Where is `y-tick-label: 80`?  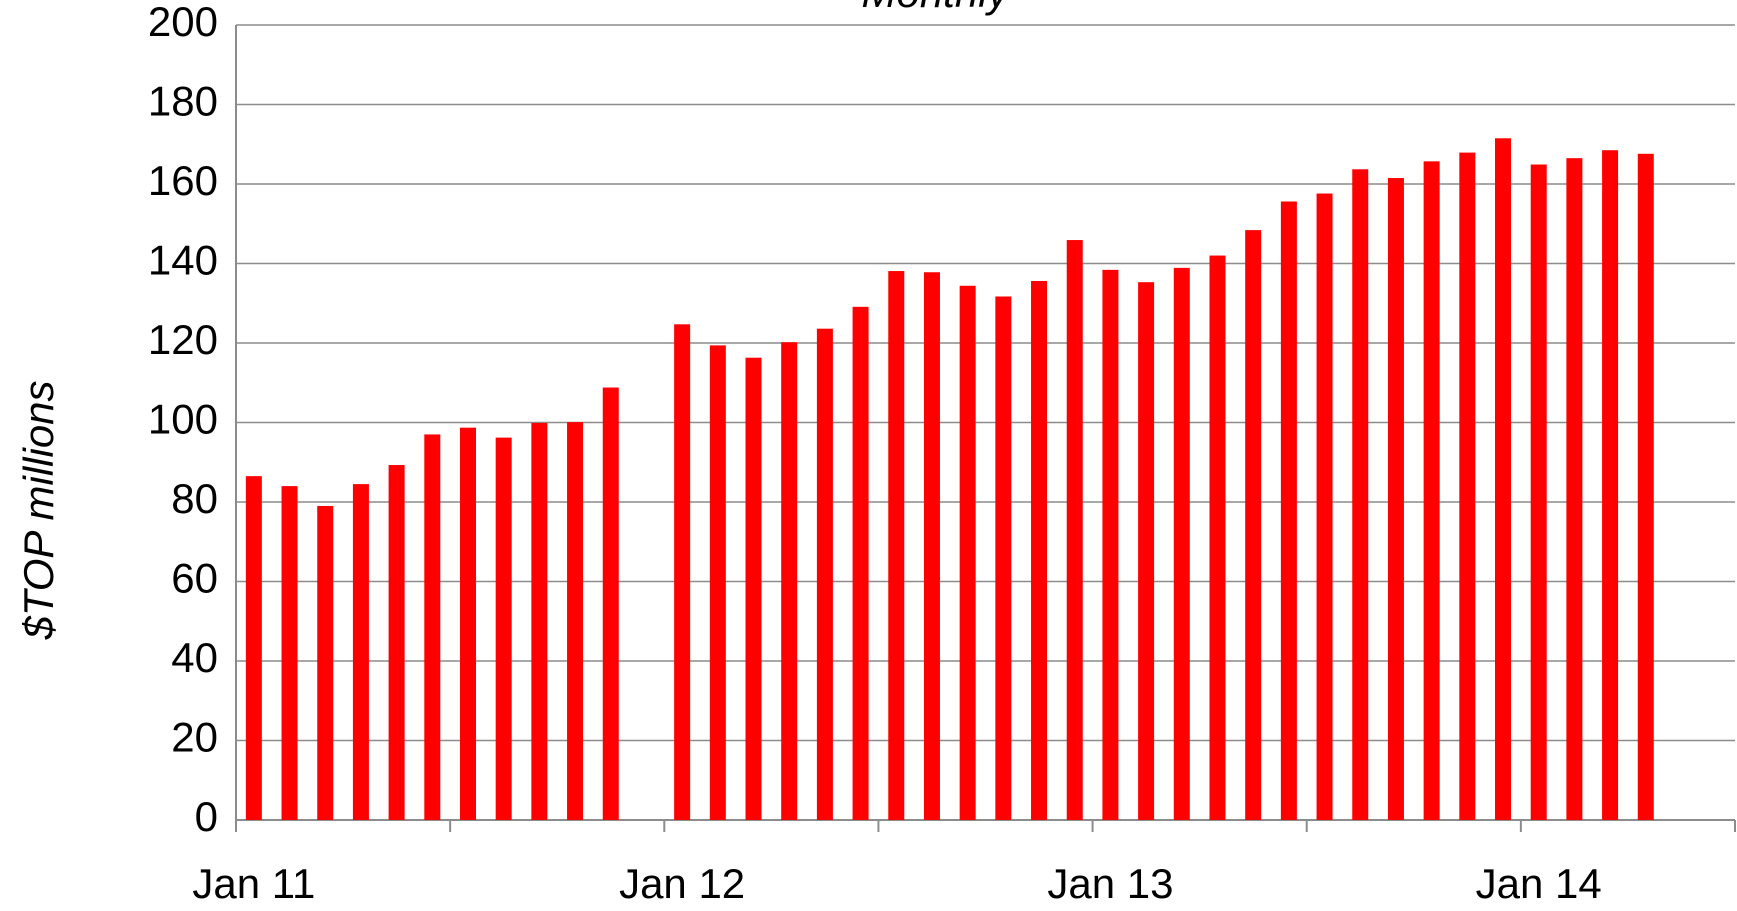
y-tick-label: 80 is located at coordinates (194, 498).